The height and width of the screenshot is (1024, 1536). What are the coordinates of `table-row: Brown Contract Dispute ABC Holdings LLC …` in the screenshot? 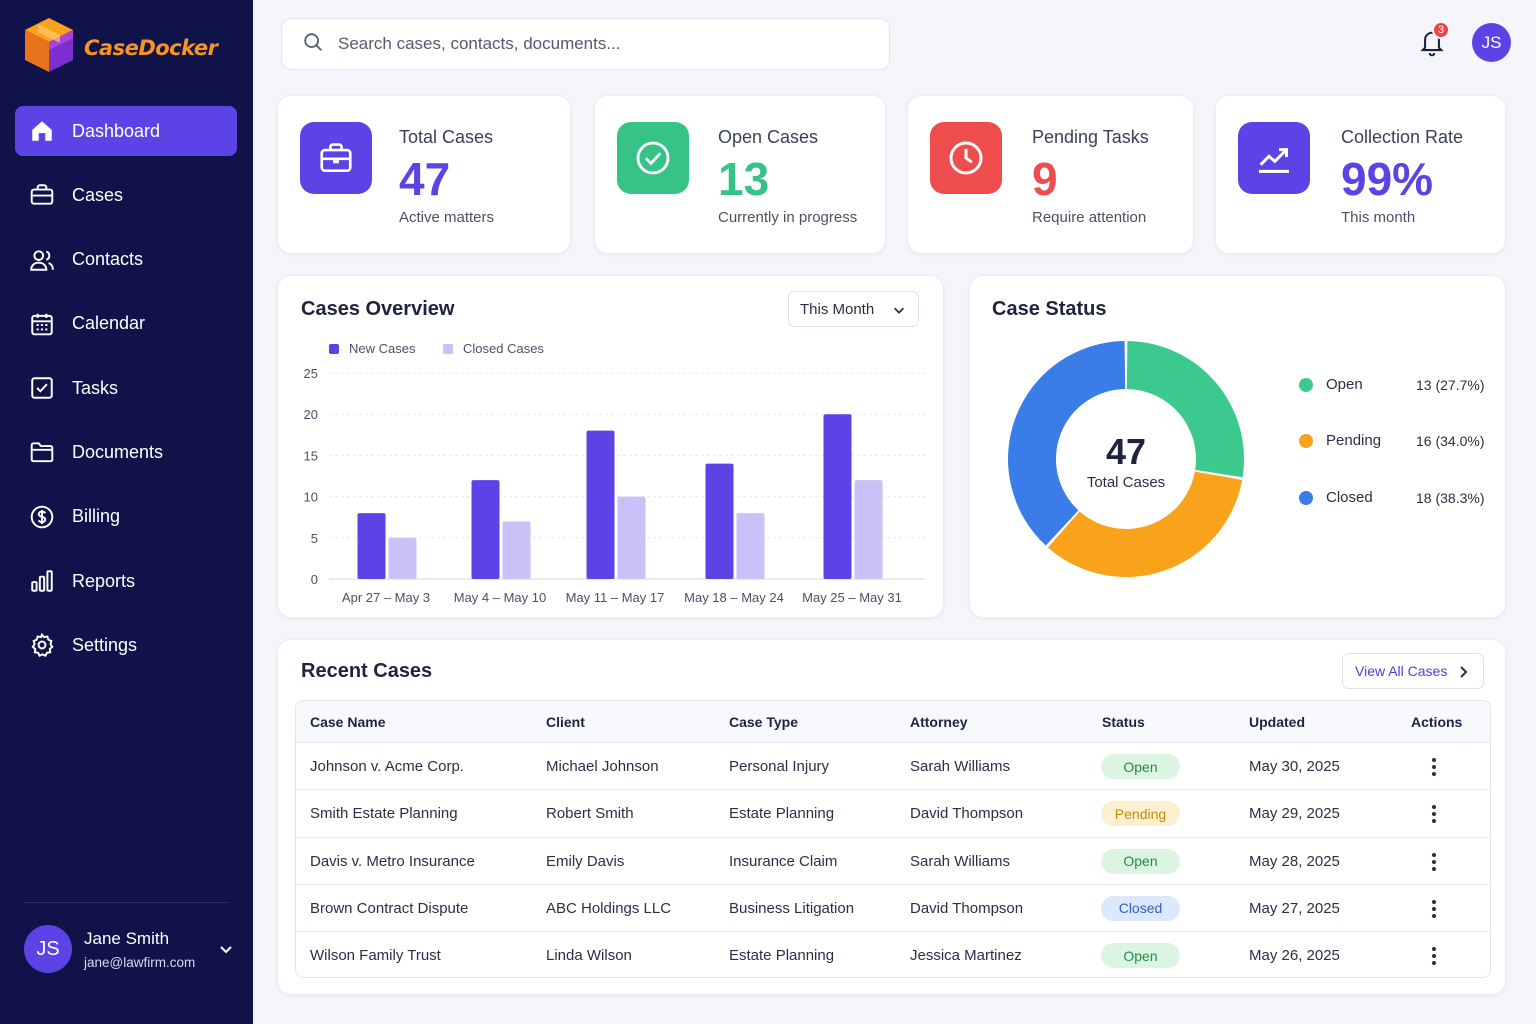 It's located at (893, 909).